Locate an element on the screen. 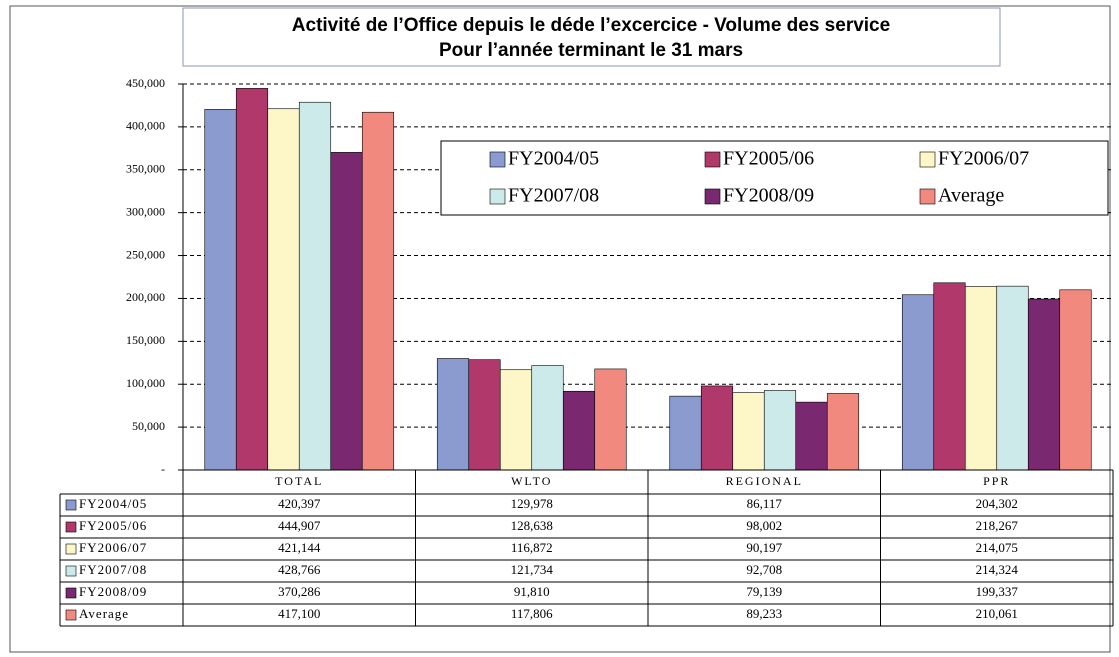 The height and width of the screenshot is (657, 1119). y-tick-label: 450,000 is located at coordinates (145, 83).